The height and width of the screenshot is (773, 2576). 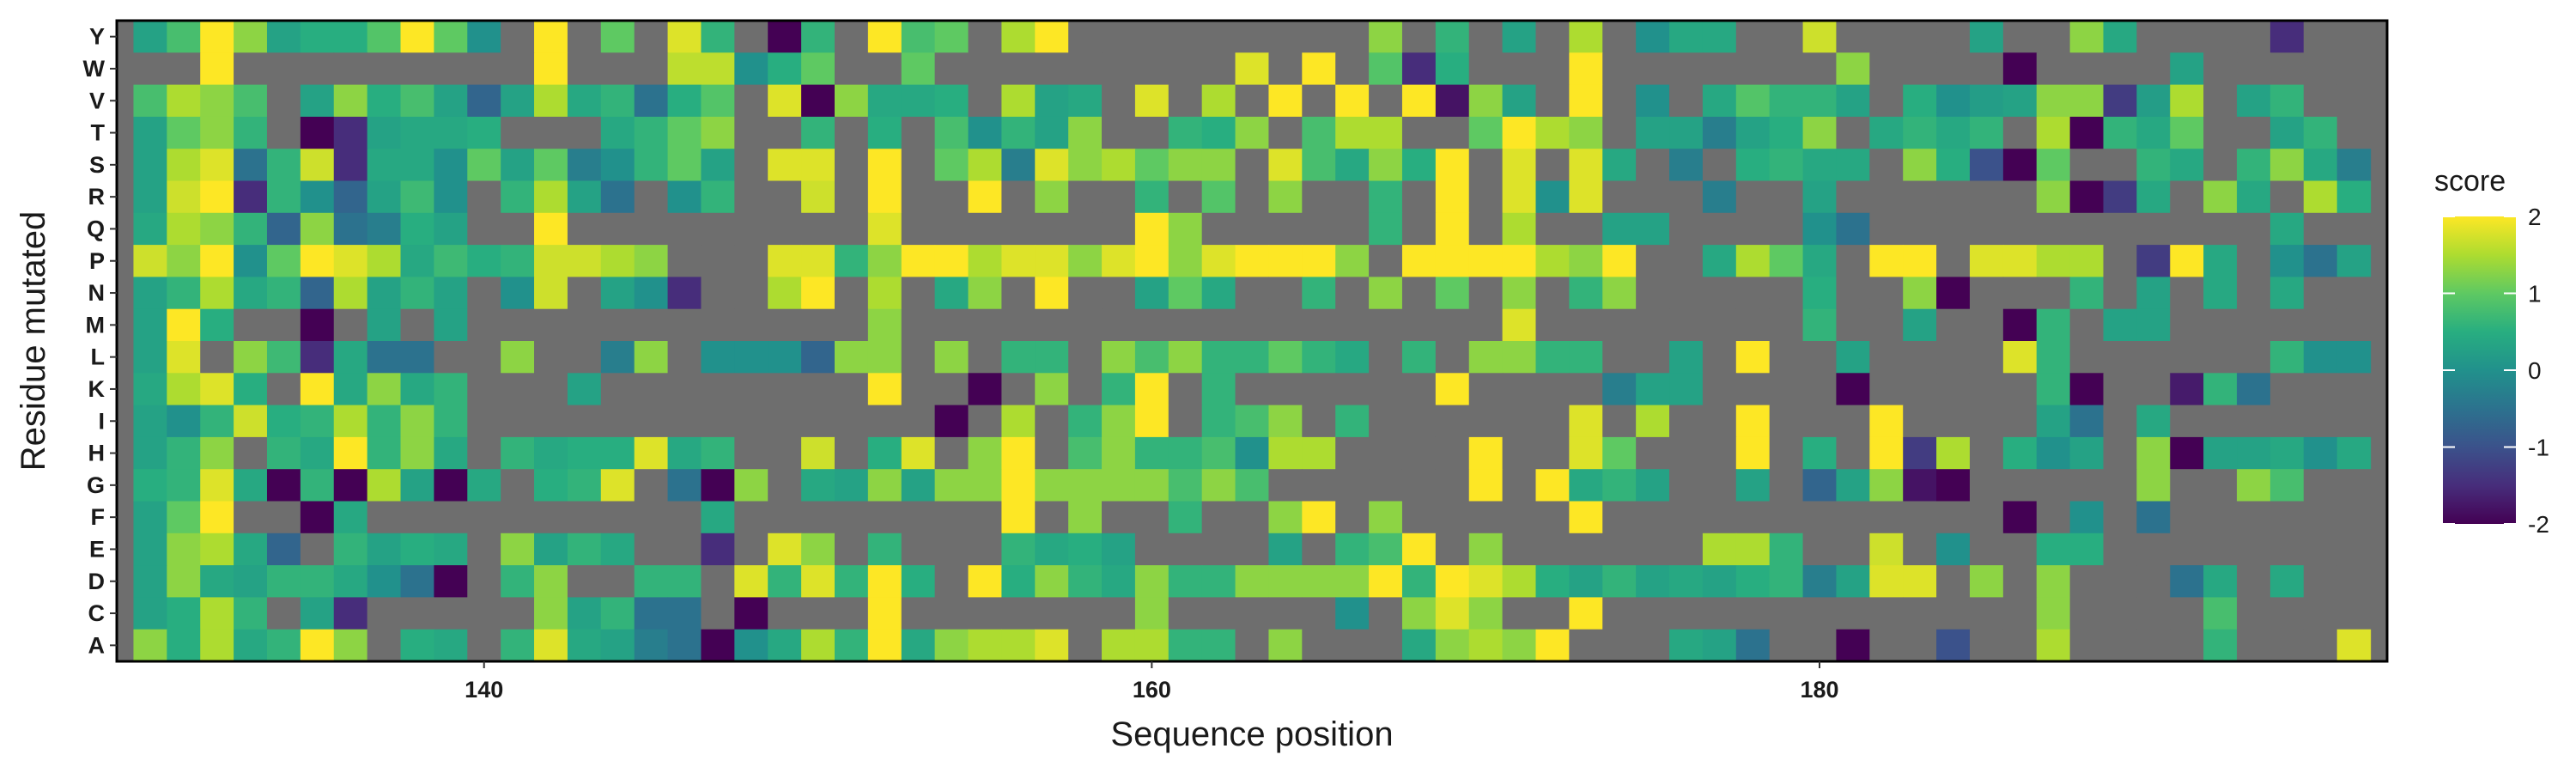 What do you see at coordinates (96, 485) in the screenshot?
I see `y-tick-label-G: G` at bounding box center [96, 485].